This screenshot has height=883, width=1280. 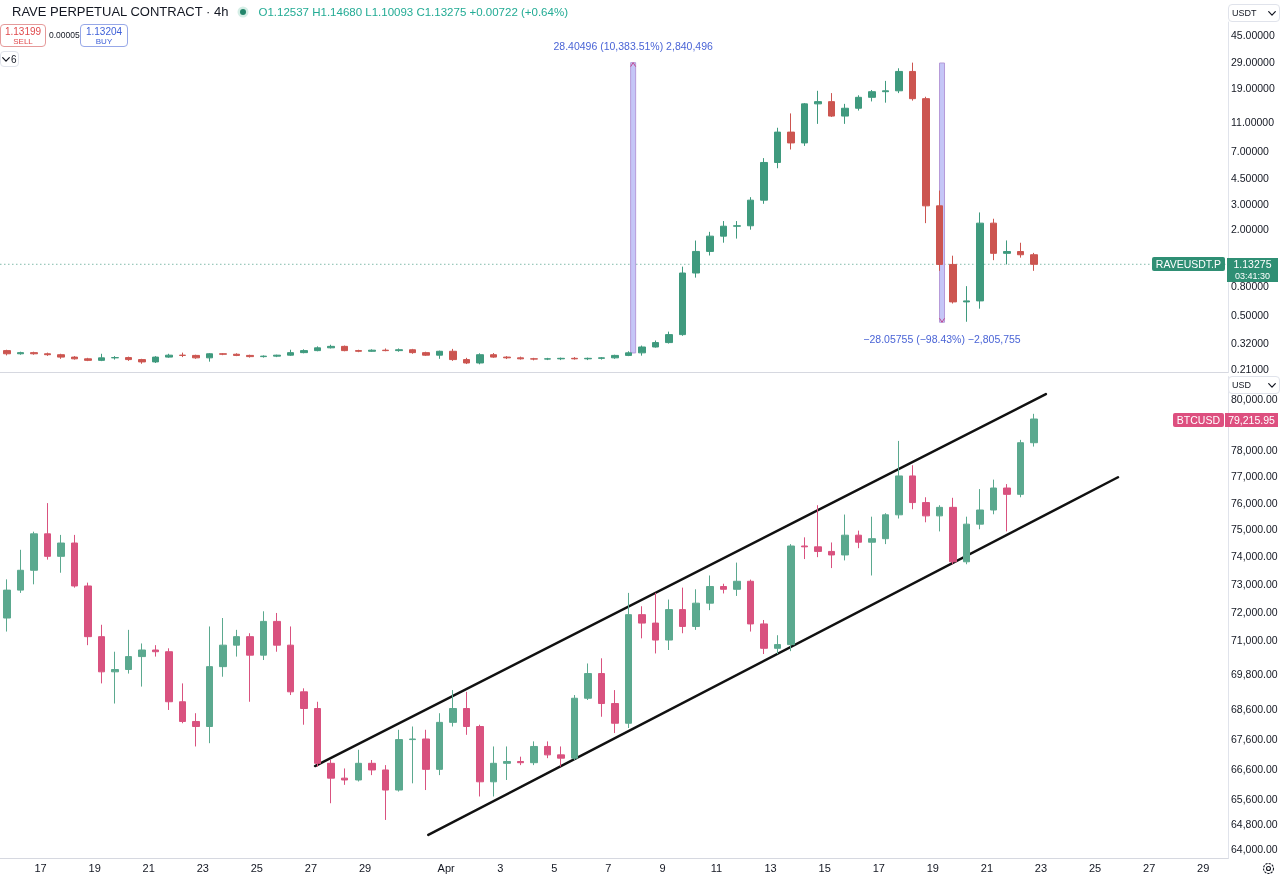 I want to click on x-tick-label: 29, so click(x=1203, y=868).